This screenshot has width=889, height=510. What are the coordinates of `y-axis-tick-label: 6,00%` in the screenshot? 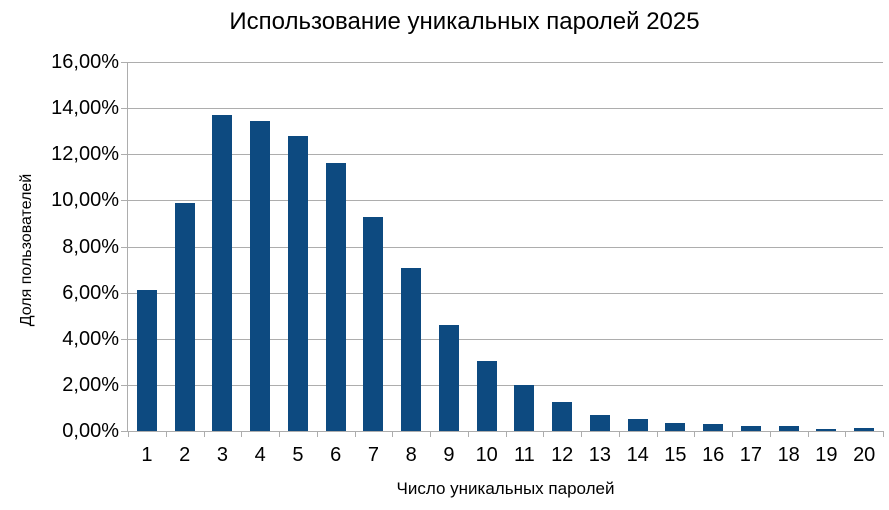 It's located at (90, 293).